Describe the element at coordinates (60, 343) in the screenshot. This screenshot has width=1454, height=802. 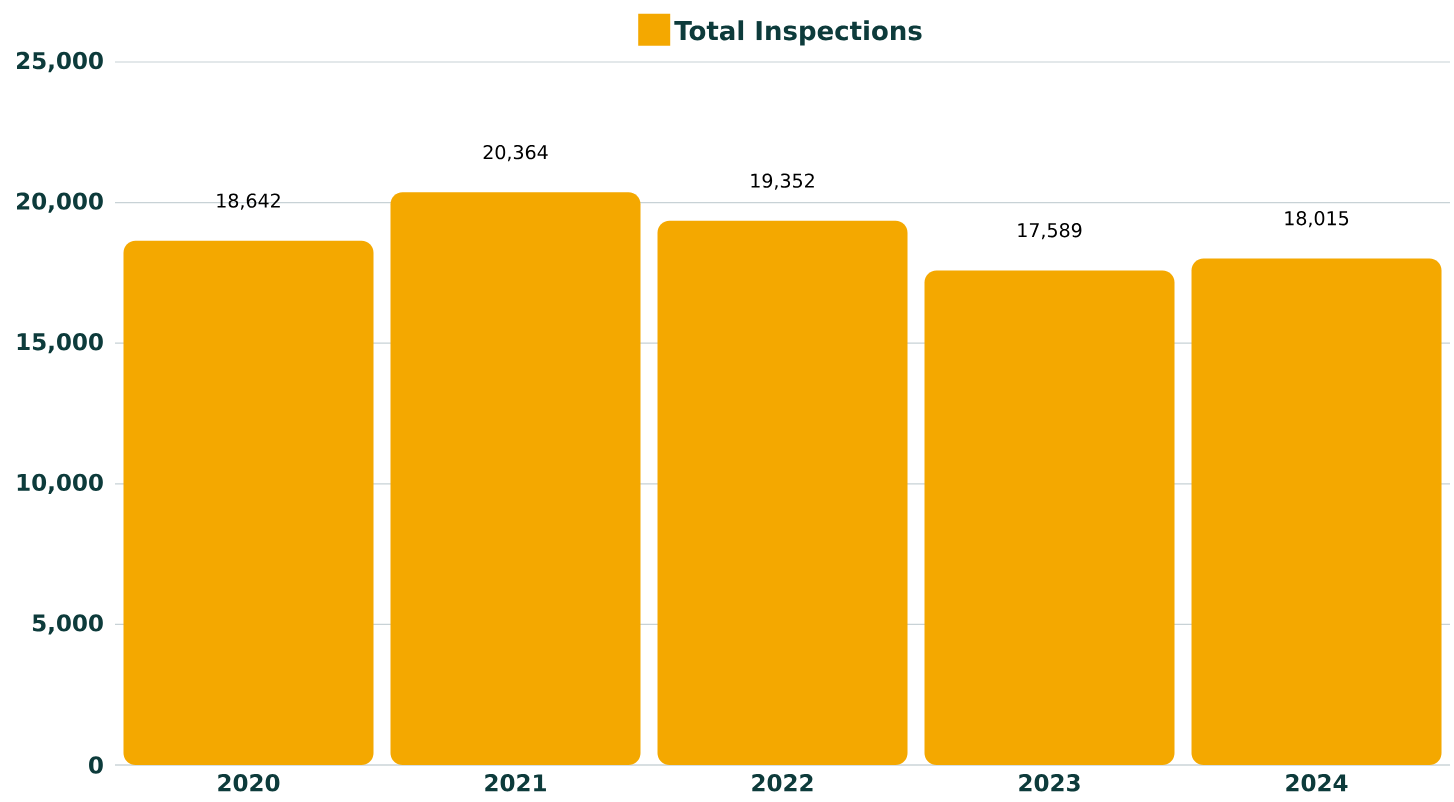
I see `y-tick-label: 15,000` at that location.